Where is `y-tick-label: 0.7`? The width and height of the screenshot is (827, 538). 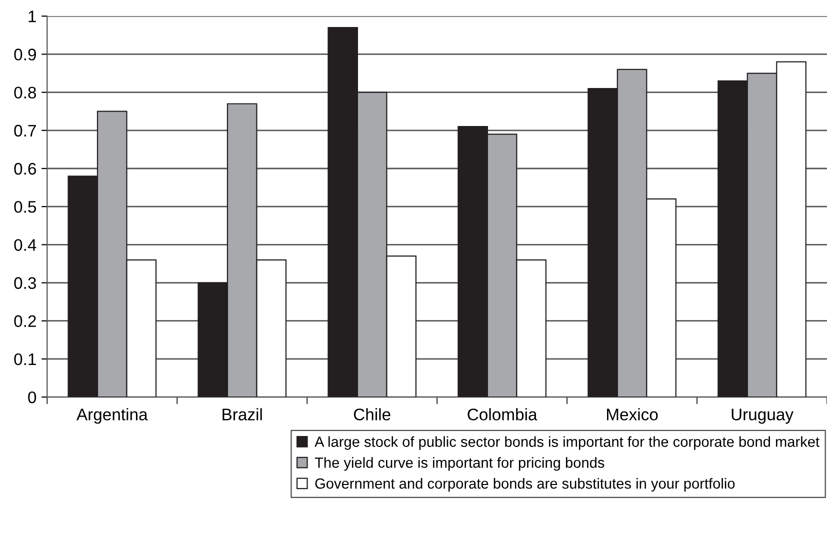 y-tick-label: 0.7 is located at coordinates (25, 130).